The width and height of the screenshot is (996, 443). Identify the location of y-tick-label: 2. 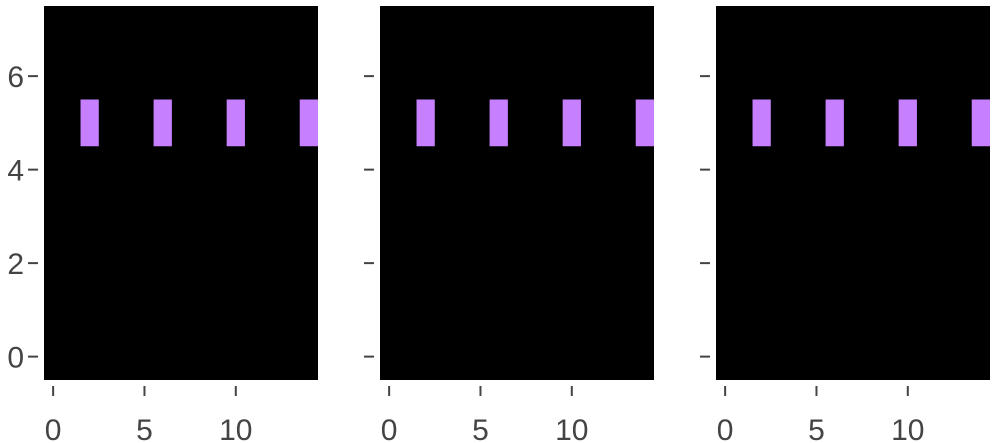
(15, 264).